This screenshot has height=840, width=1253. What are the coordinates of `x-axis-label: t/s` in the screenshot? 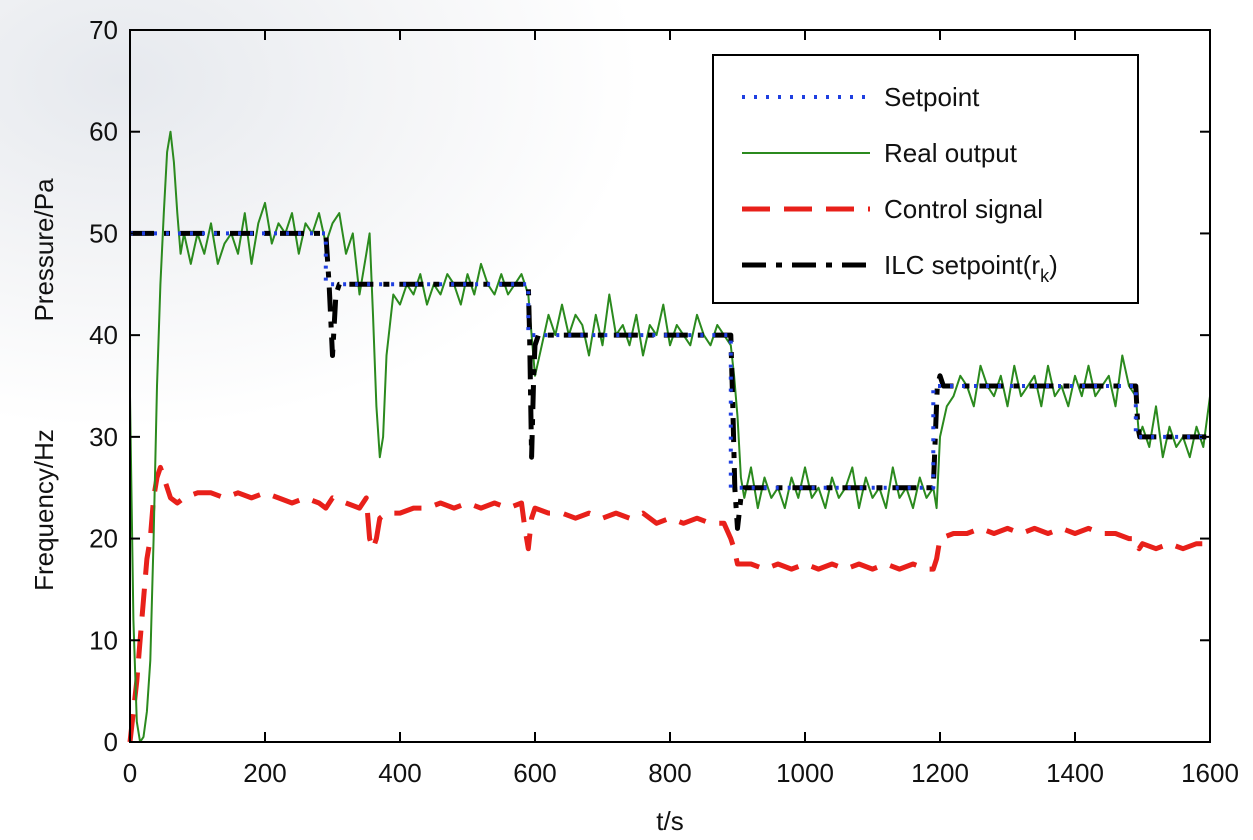 It's located at (669, 821).